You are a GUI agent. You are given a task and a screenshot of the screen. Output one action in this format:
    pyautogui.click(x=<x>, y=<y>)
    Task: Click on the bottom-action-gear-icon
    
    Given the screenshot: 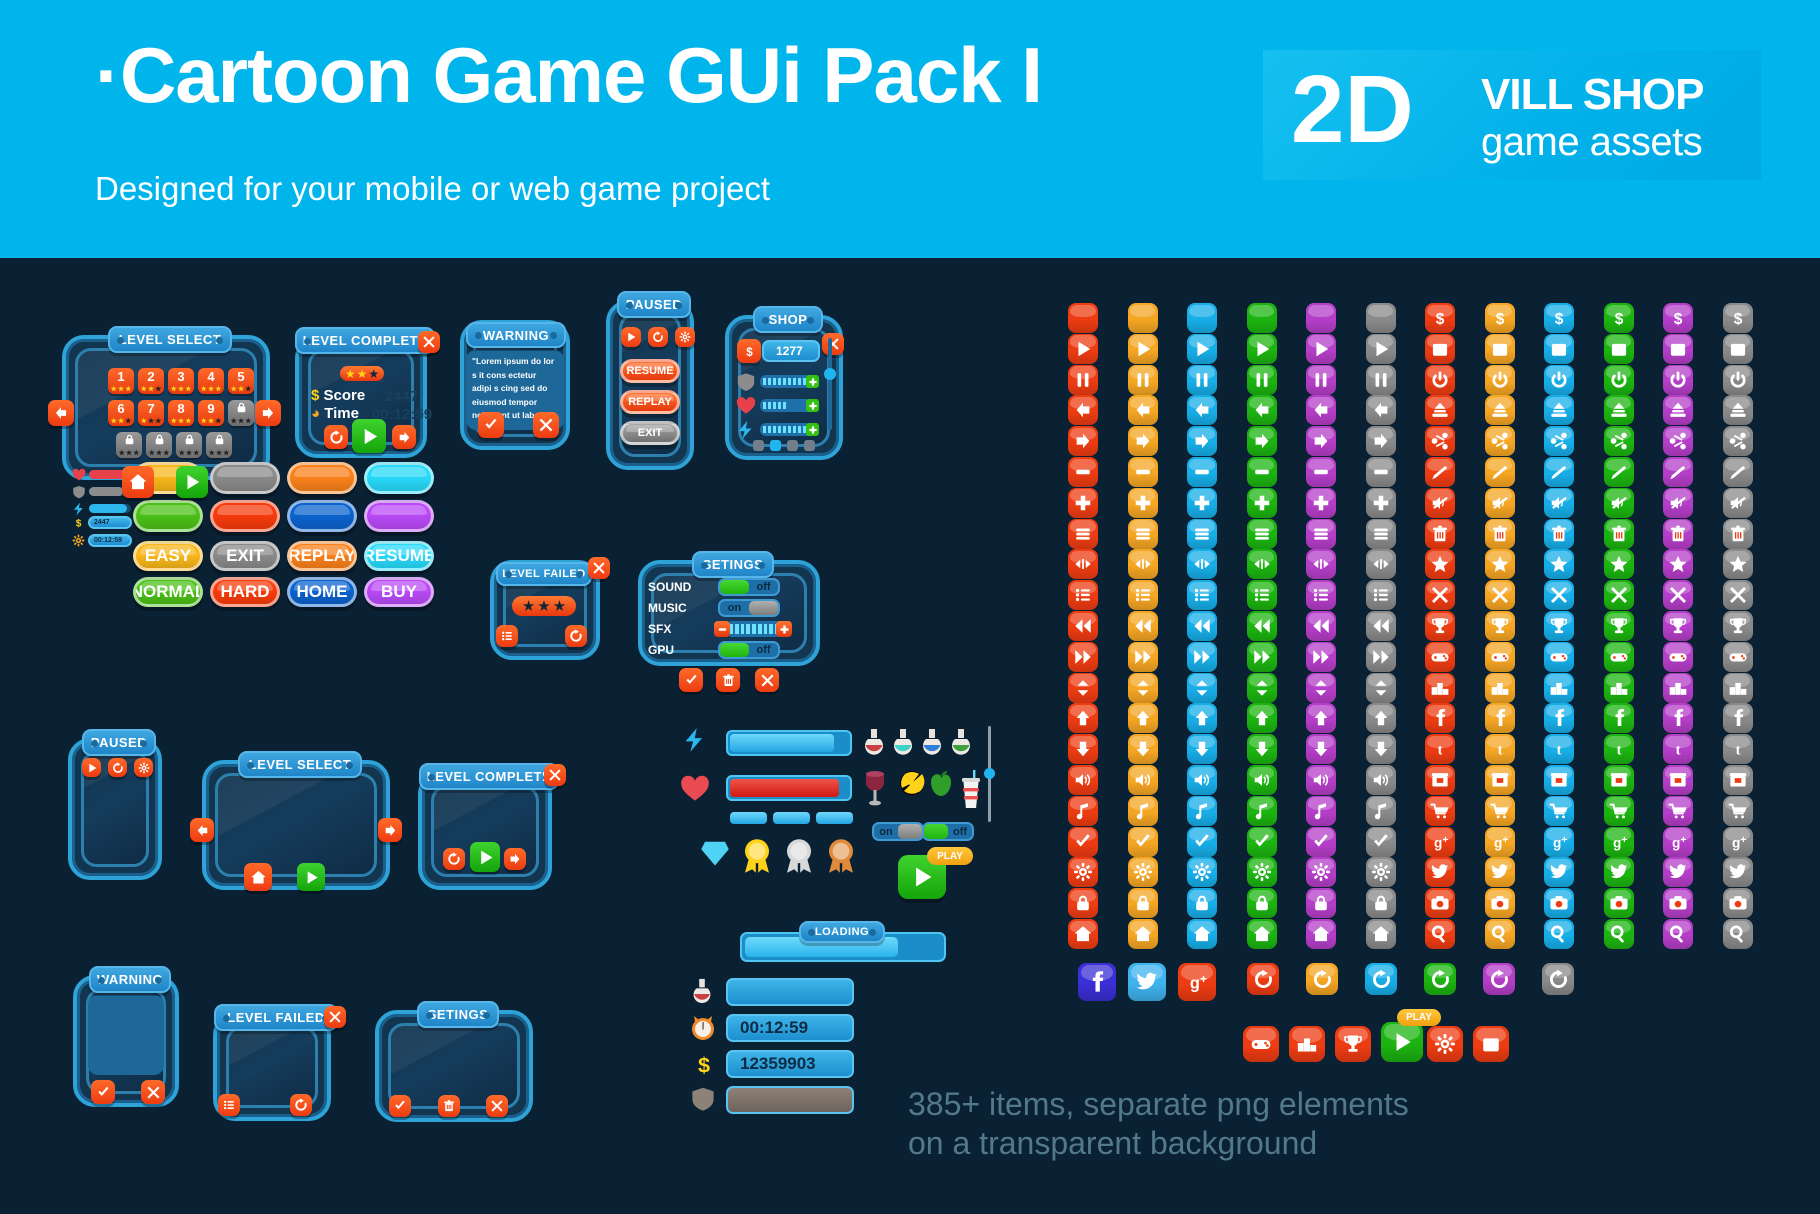 What is the action you would take?
    pyautogui.click(x=1445, y=1044)
    